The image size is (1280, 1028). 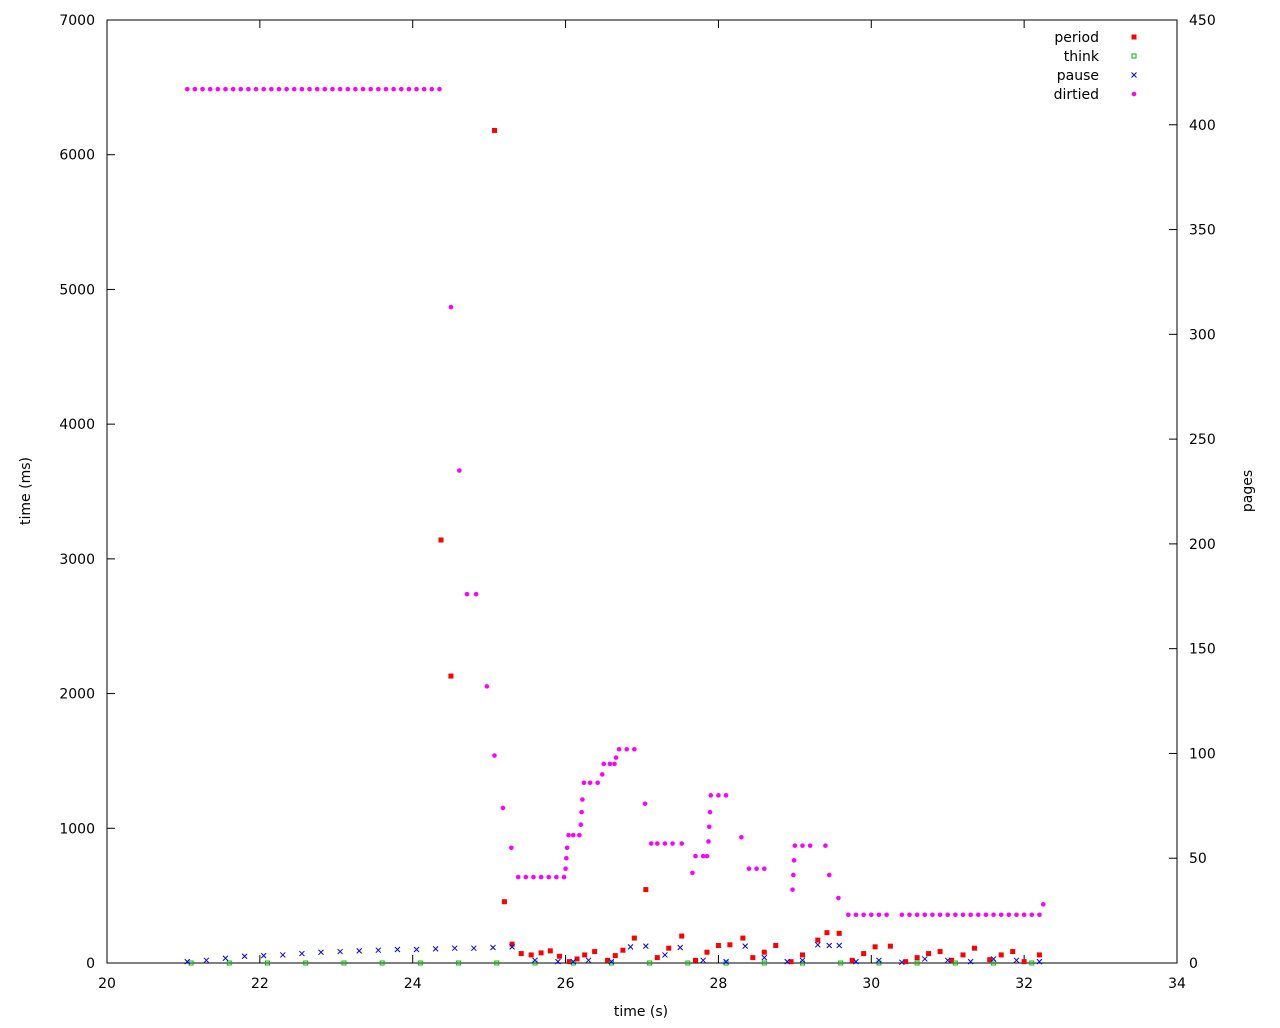 I want to click on legend-marker, so click(x=1134, y=56).